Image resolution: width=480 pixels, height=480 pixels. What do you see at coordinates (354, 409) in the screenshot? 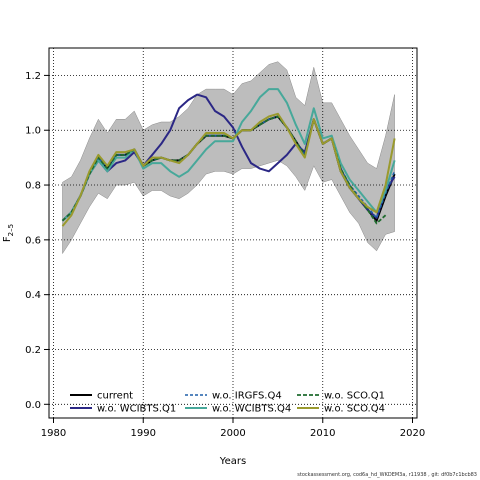
I see `legend-label: w.o. SCO.Q4` at bounding box center [354, 409].